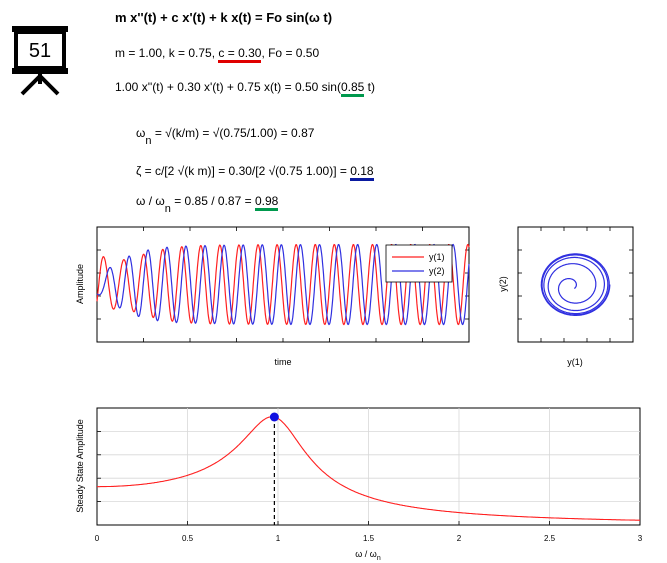  I want to click on fr-xlabel-sub: n, so click(379, 558).